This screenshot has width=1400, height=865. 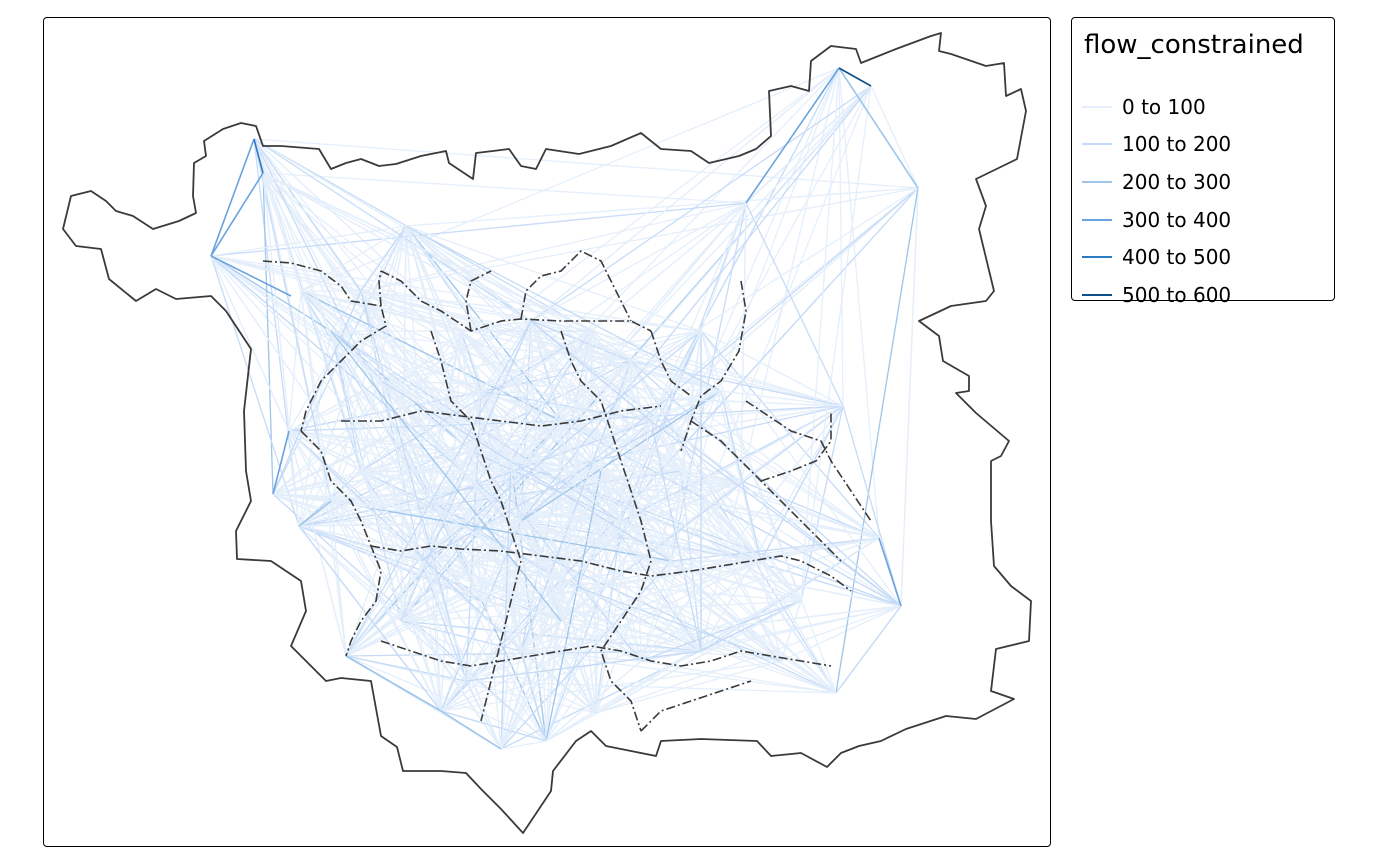 I want to click on legend-label: 500 to 600, so click(x=1177, y=295).